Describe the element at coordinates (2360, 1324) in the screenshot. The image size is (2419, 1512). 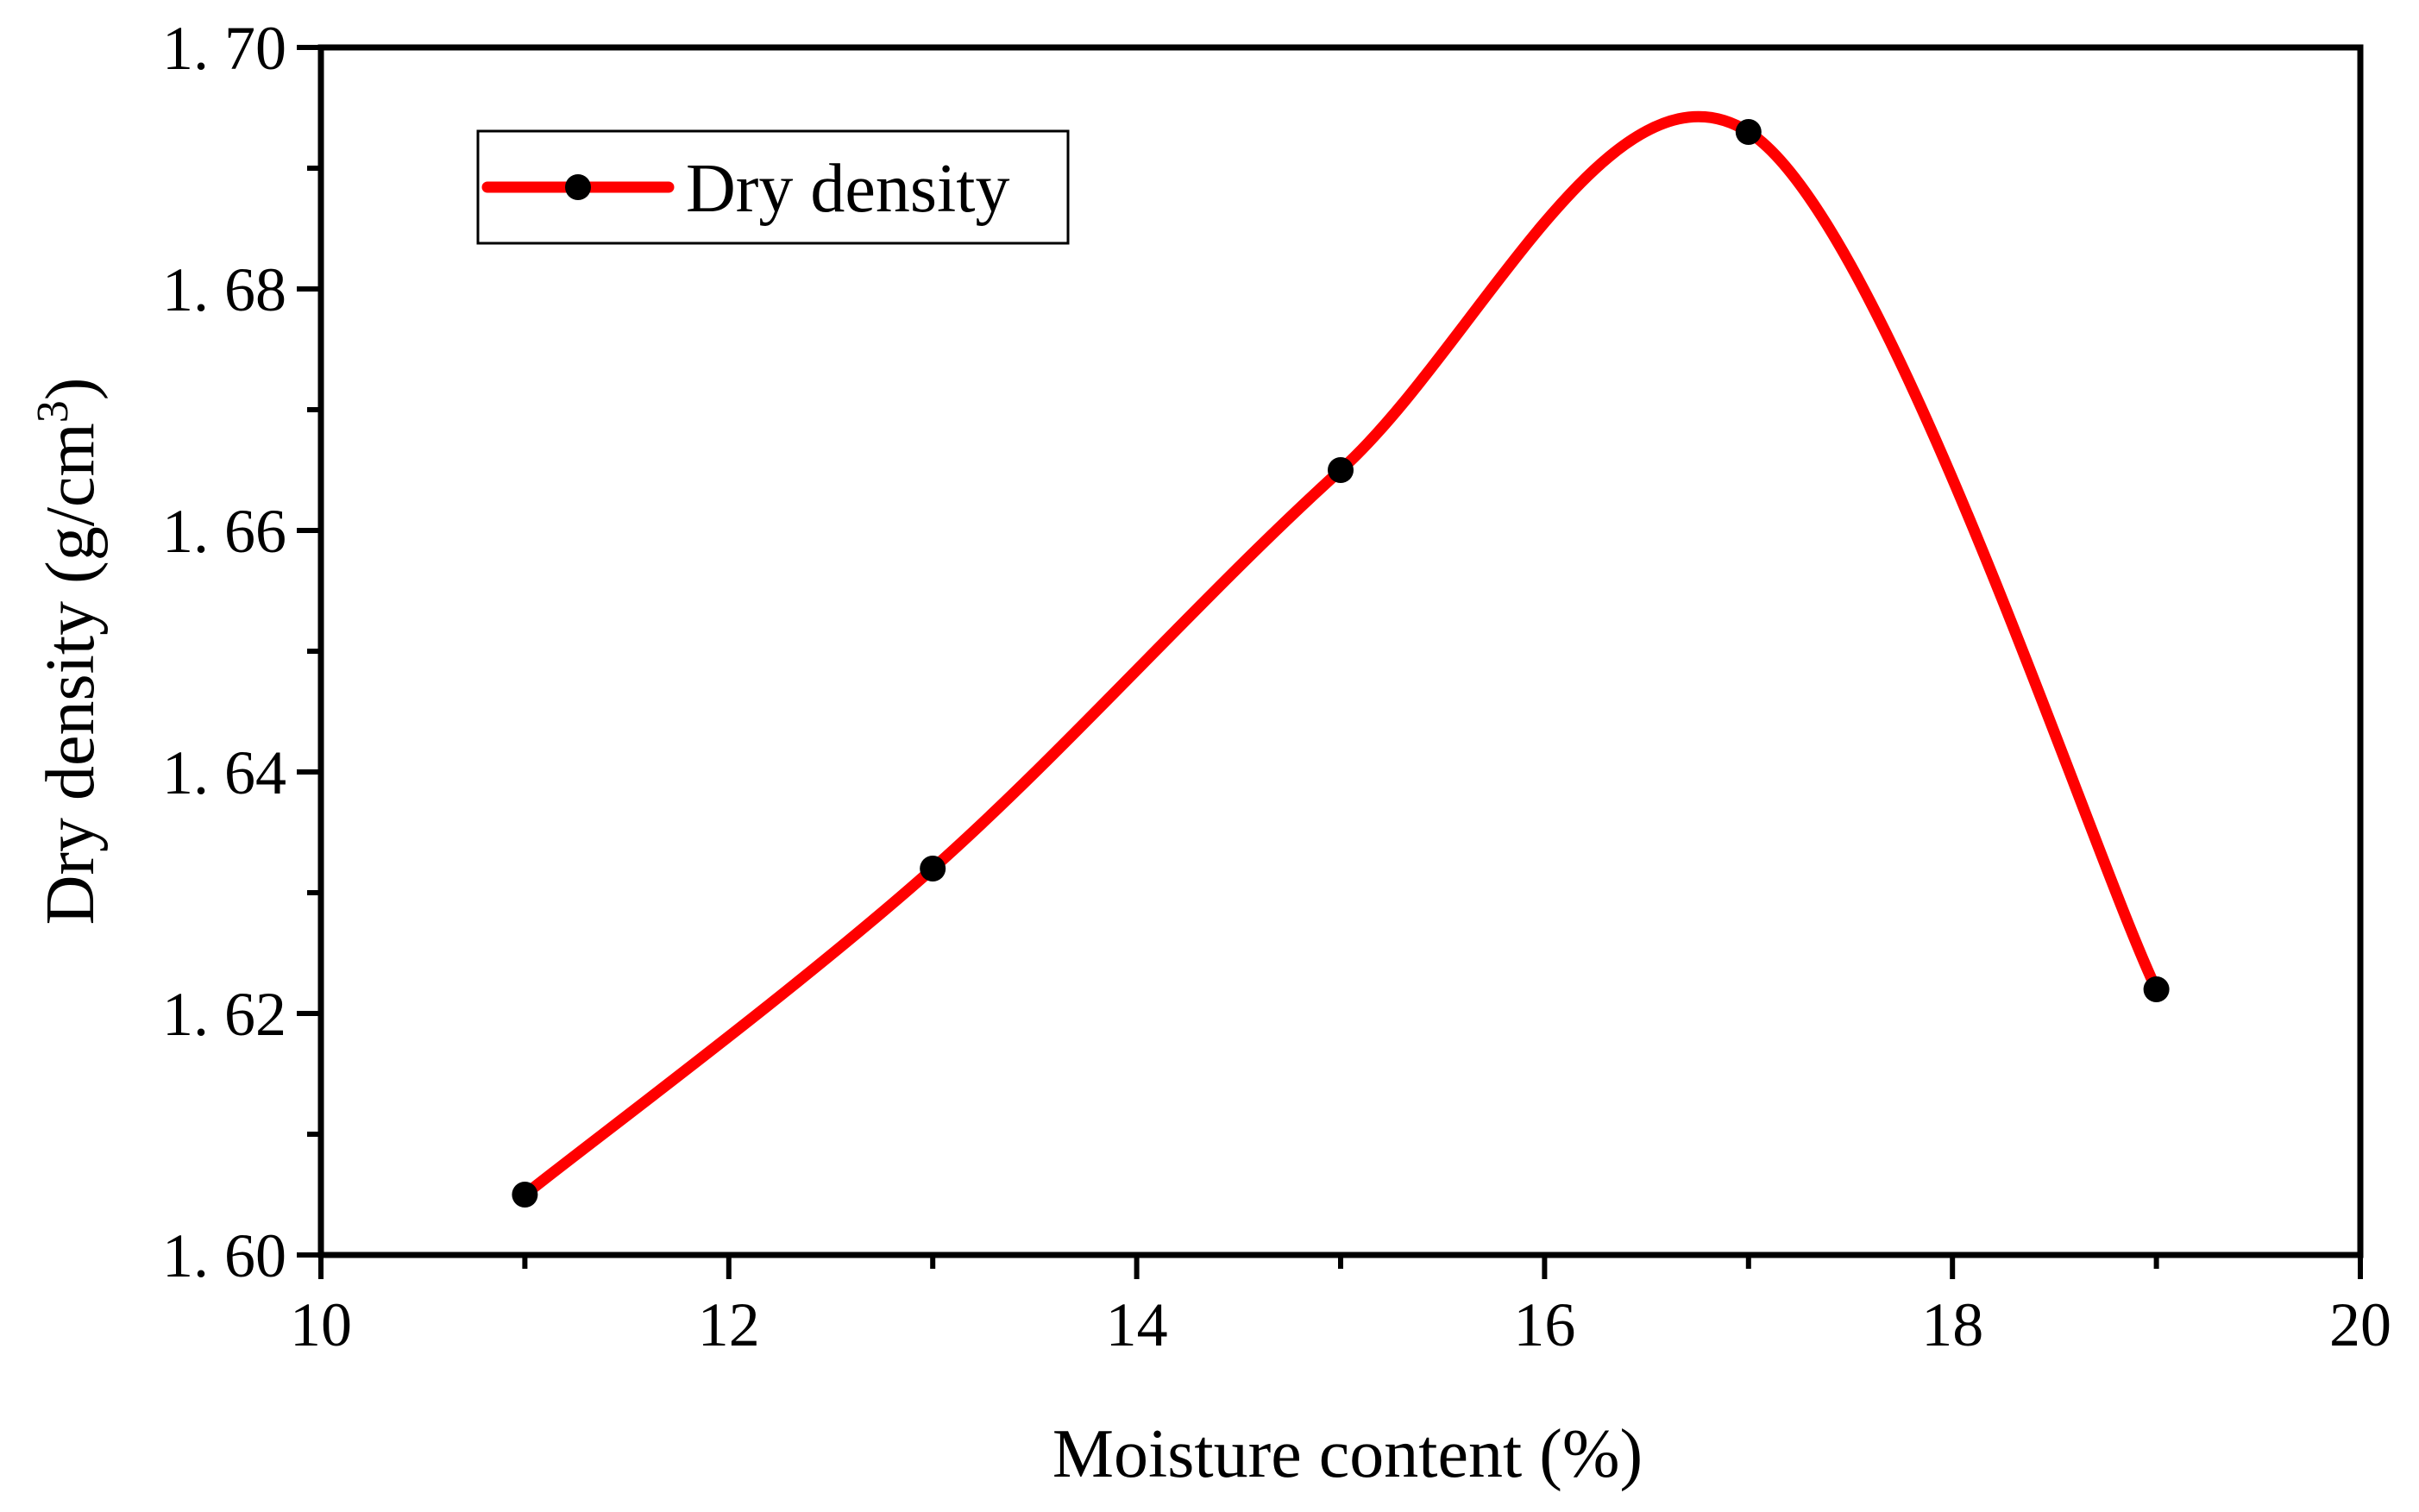
I see `x-tick-label: 20` at that location.